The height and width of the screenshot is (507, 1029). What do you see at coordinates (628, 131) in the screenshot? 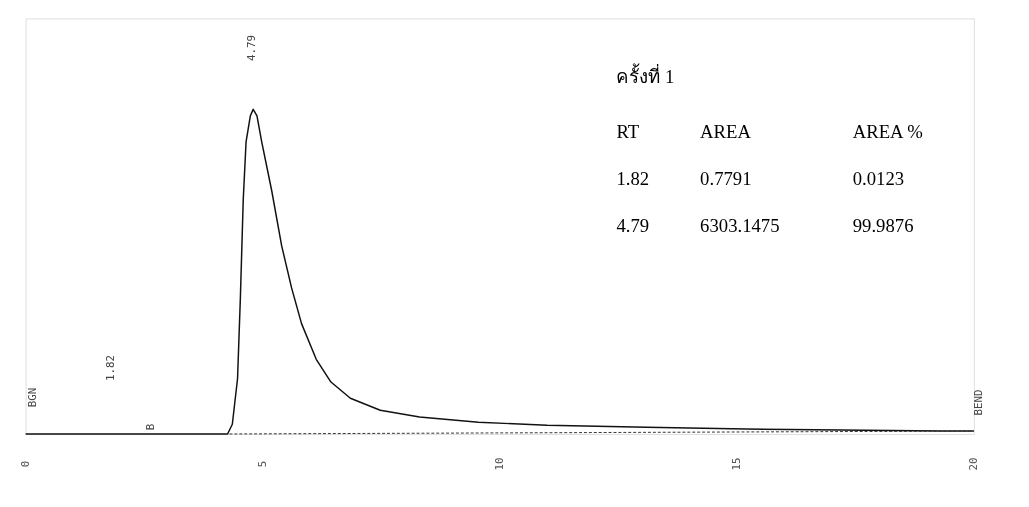
I see `annotation: RT` at bounding box center [628, 131].